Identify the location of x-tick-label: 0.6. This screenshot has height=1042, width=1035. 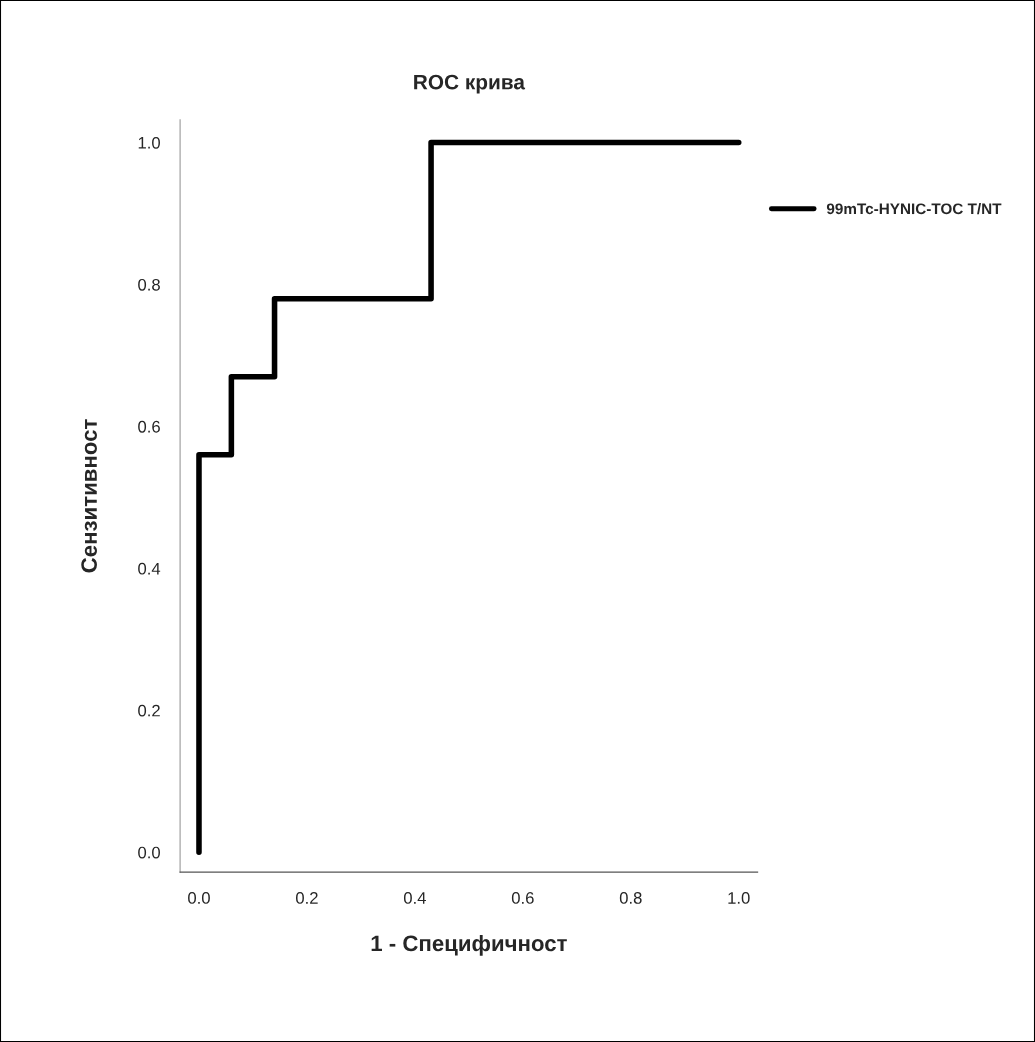
(522, 898).